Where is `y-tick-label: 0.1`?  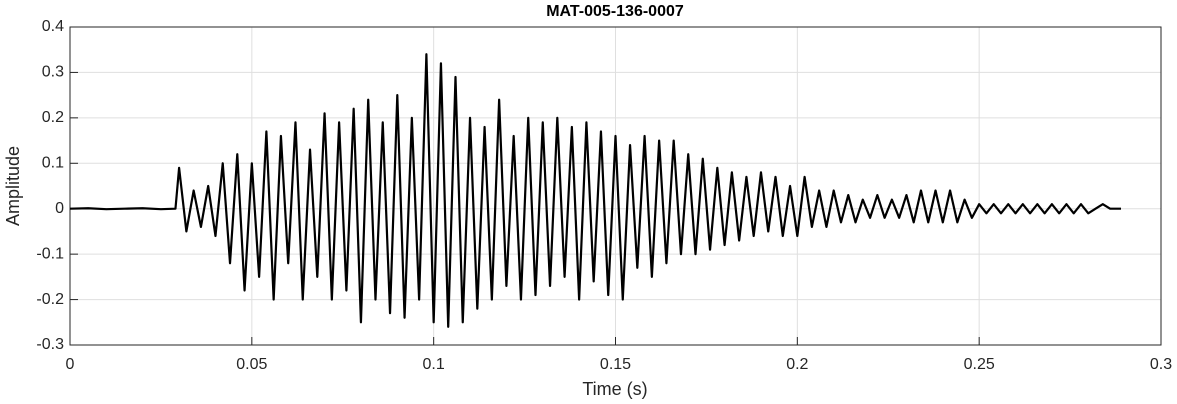 y-tick-label: 0.1 is located at coordinates (53, 163).